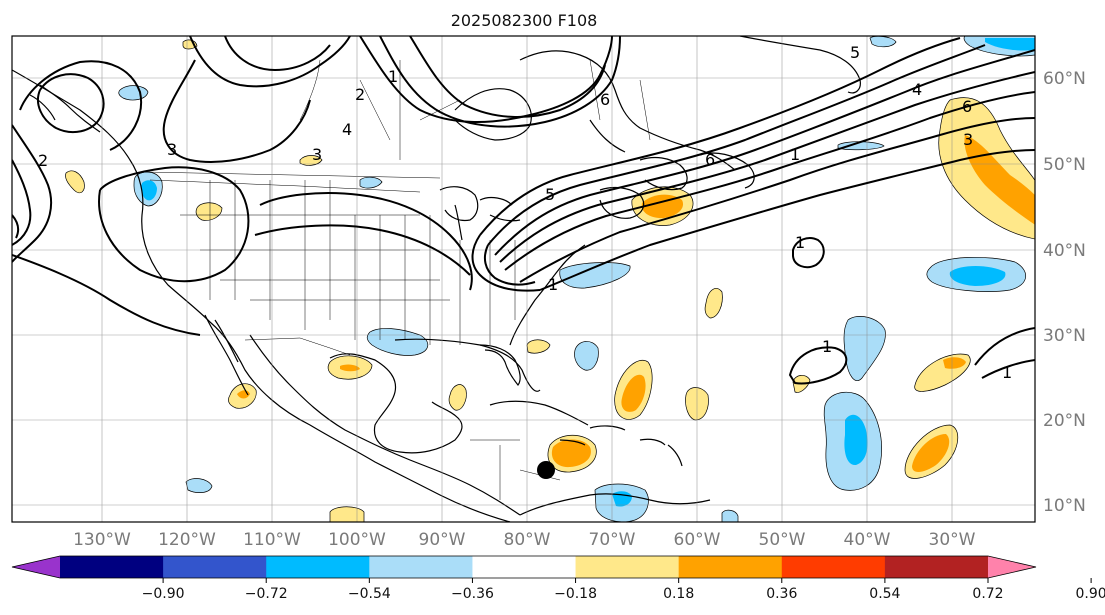  I want to click on colorbar-tick-label: −0.36, so click(472, 594).